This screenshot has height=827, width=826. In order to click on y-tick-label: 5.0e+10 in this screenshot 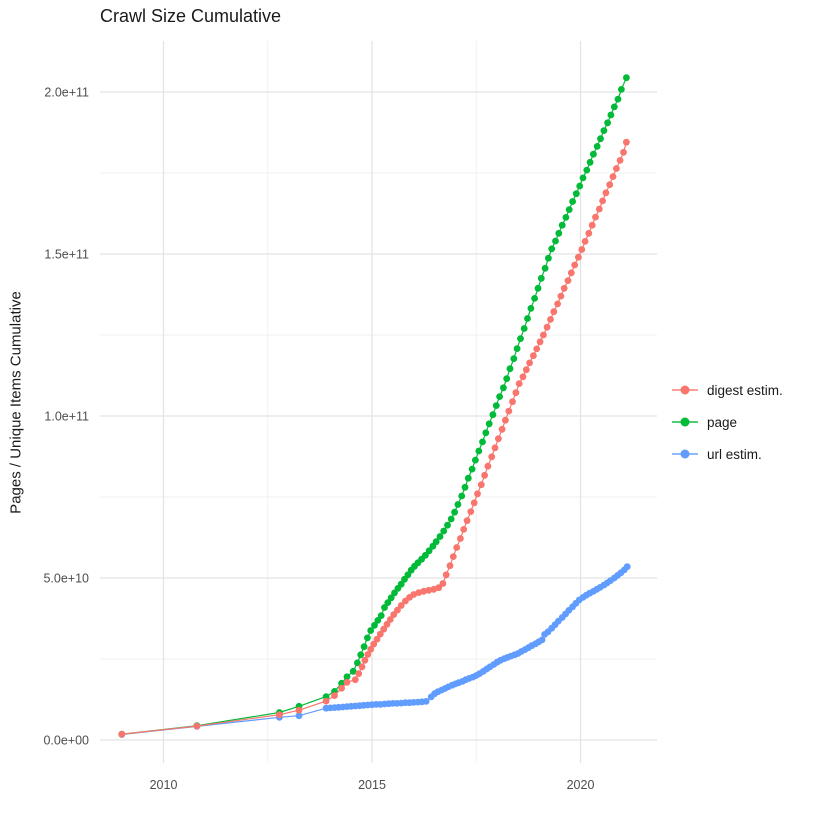, I will do `click(66, 579)`.